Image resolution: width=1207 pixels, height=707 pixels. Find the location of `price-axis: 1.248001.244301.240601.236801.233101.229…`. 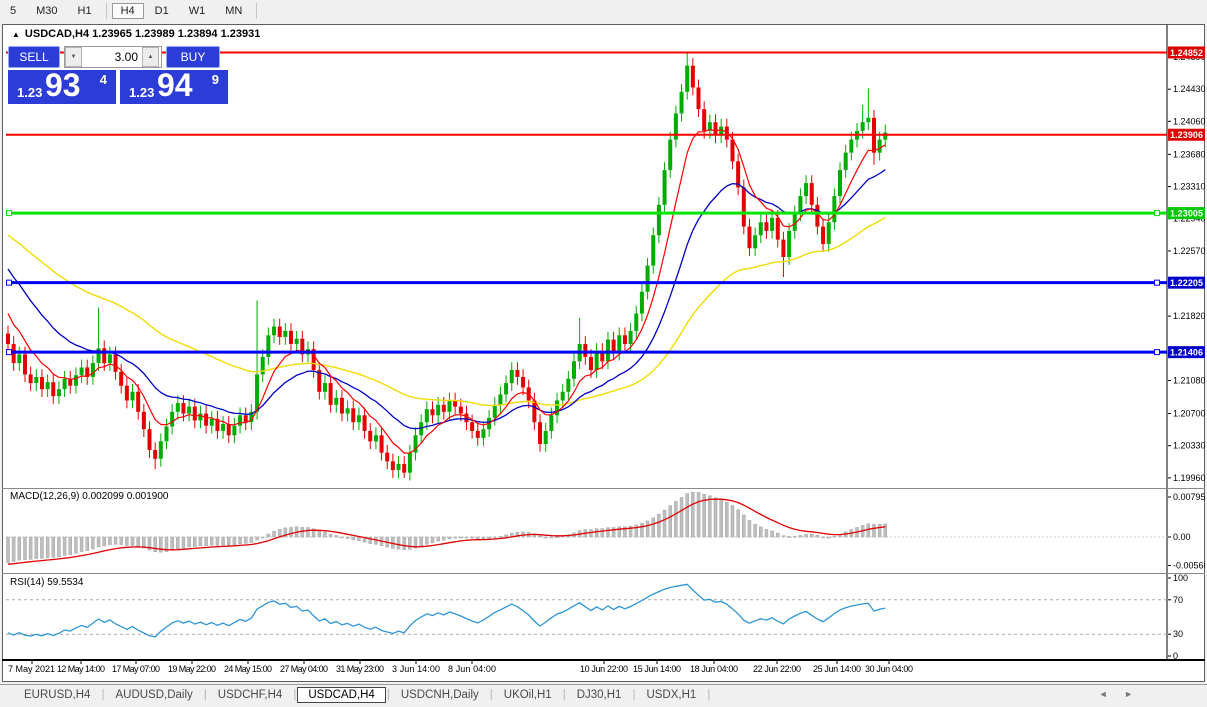

price-axis: 1.248001.244301.240601.236801.233101.229… is located at coordinates (1186, 353).